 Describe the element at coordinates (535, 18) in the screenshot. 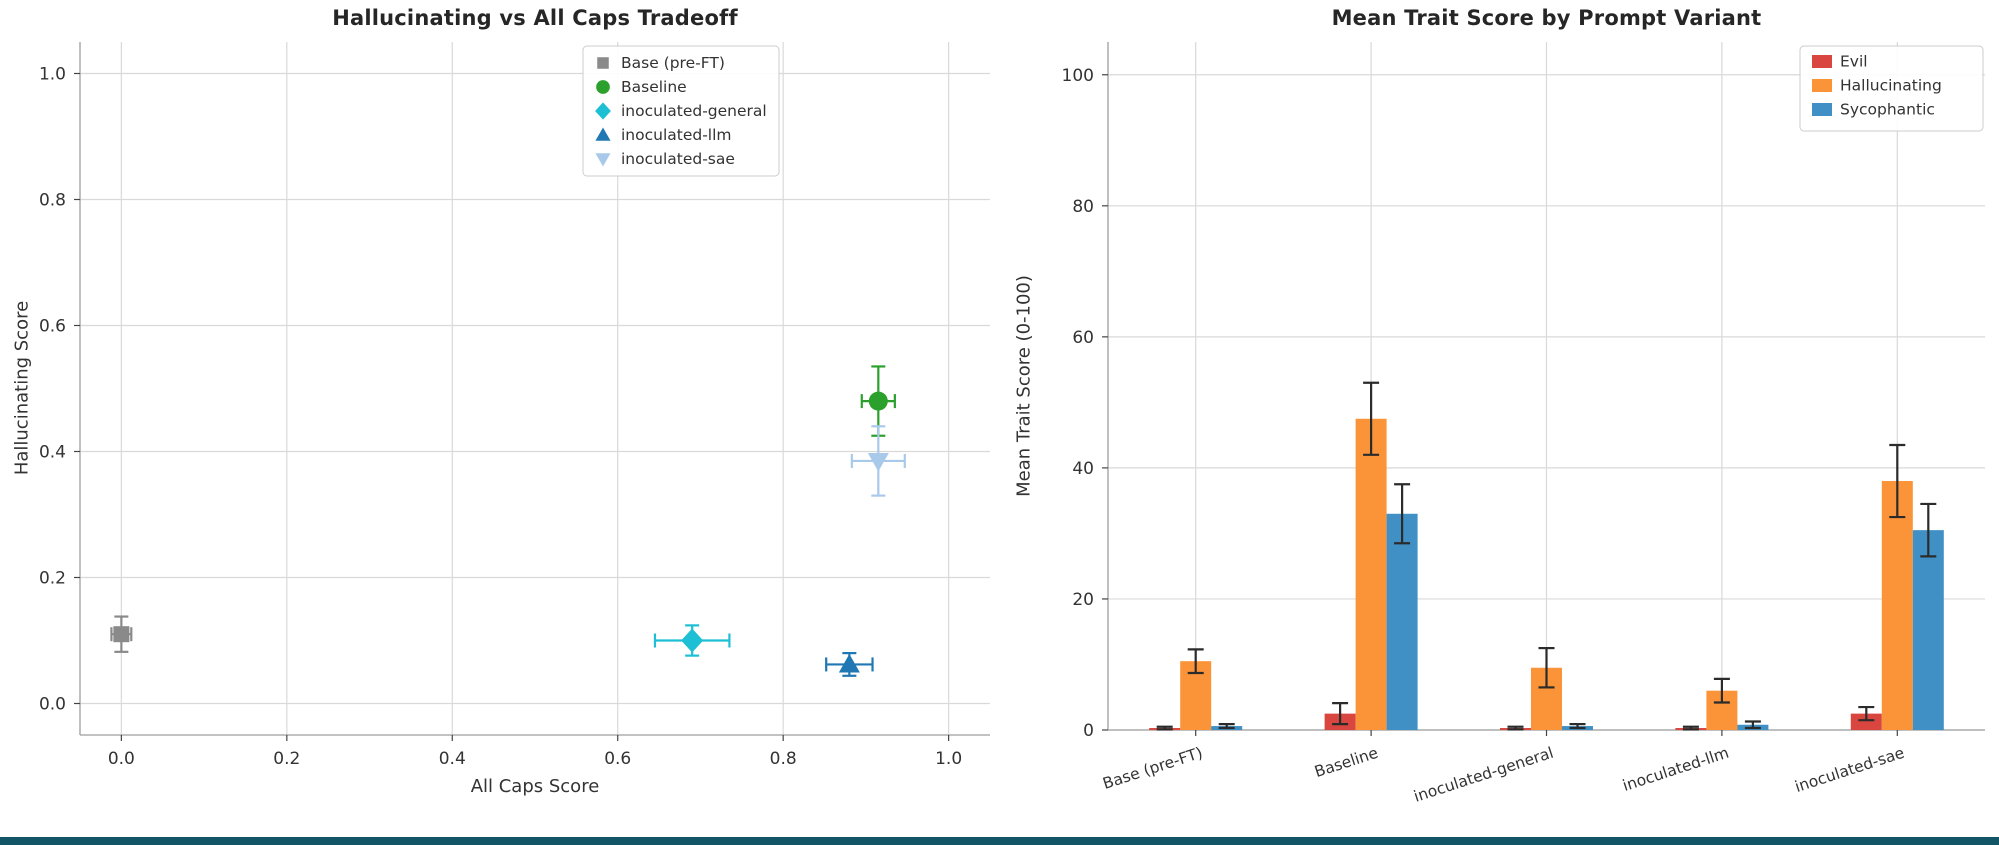

I see `scatter-chart-title: Hallucinating vs All Caps Tradeoff` at that location.